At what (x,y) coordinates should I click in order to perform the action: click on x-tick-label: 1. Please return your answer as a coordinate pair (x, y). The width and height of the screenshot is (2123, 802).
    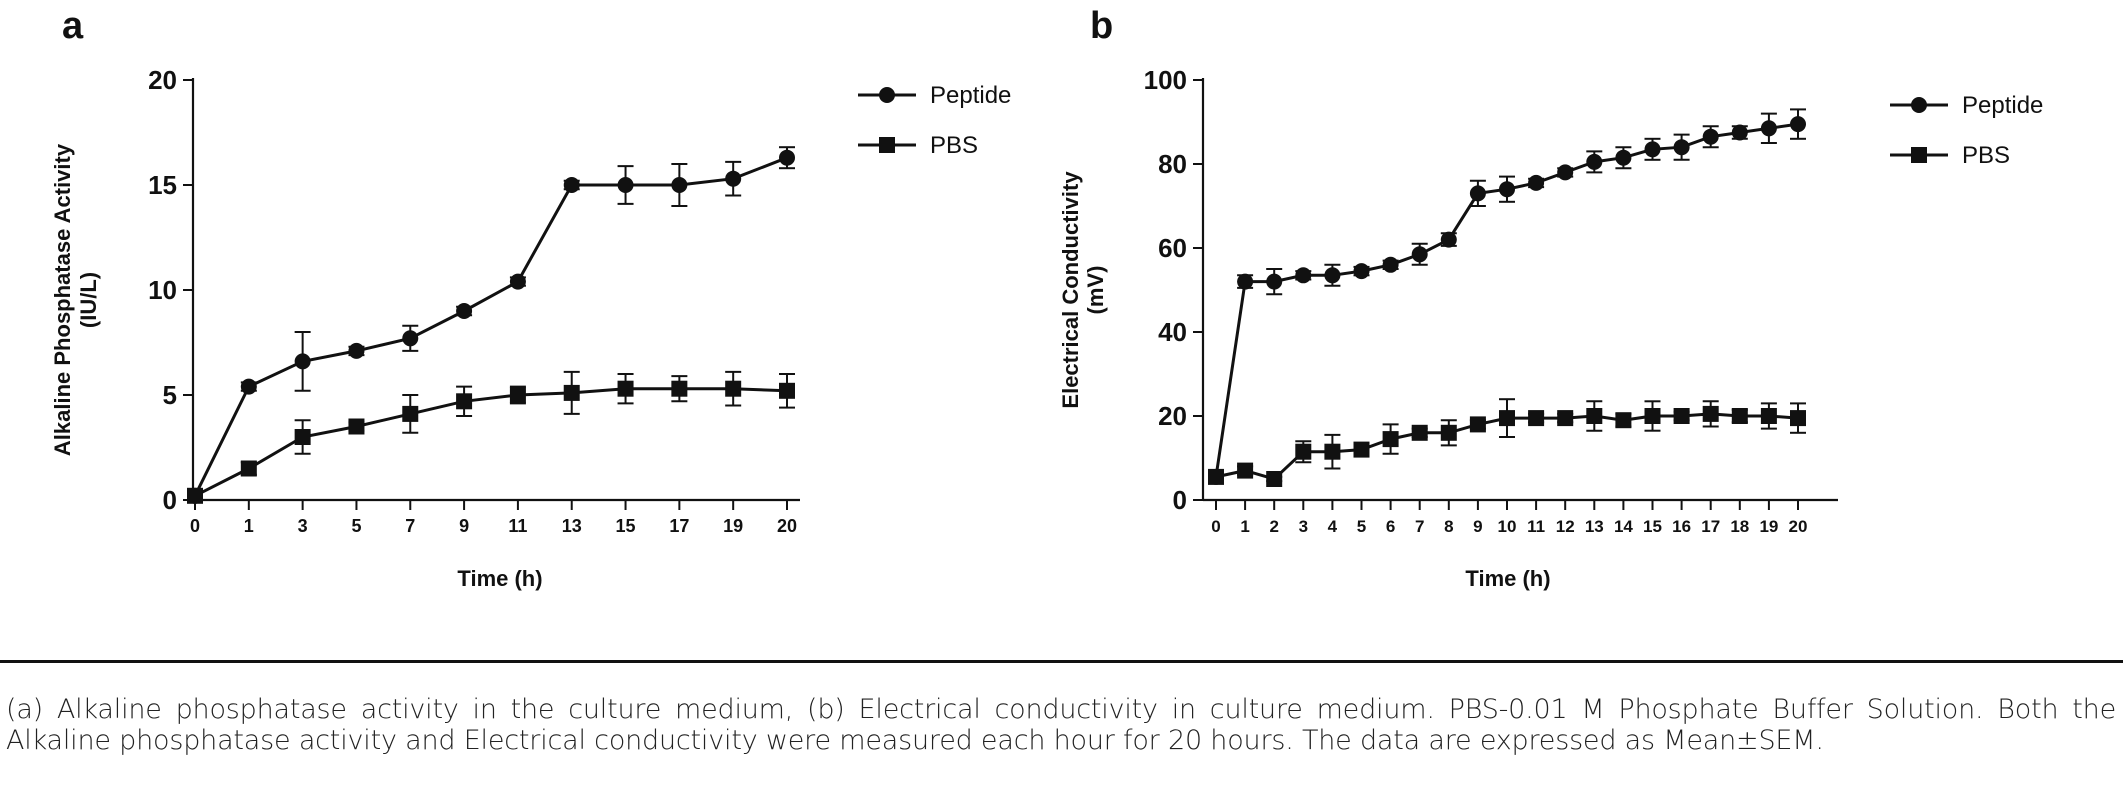
    Looking at the image, I should click on (1244, 526).